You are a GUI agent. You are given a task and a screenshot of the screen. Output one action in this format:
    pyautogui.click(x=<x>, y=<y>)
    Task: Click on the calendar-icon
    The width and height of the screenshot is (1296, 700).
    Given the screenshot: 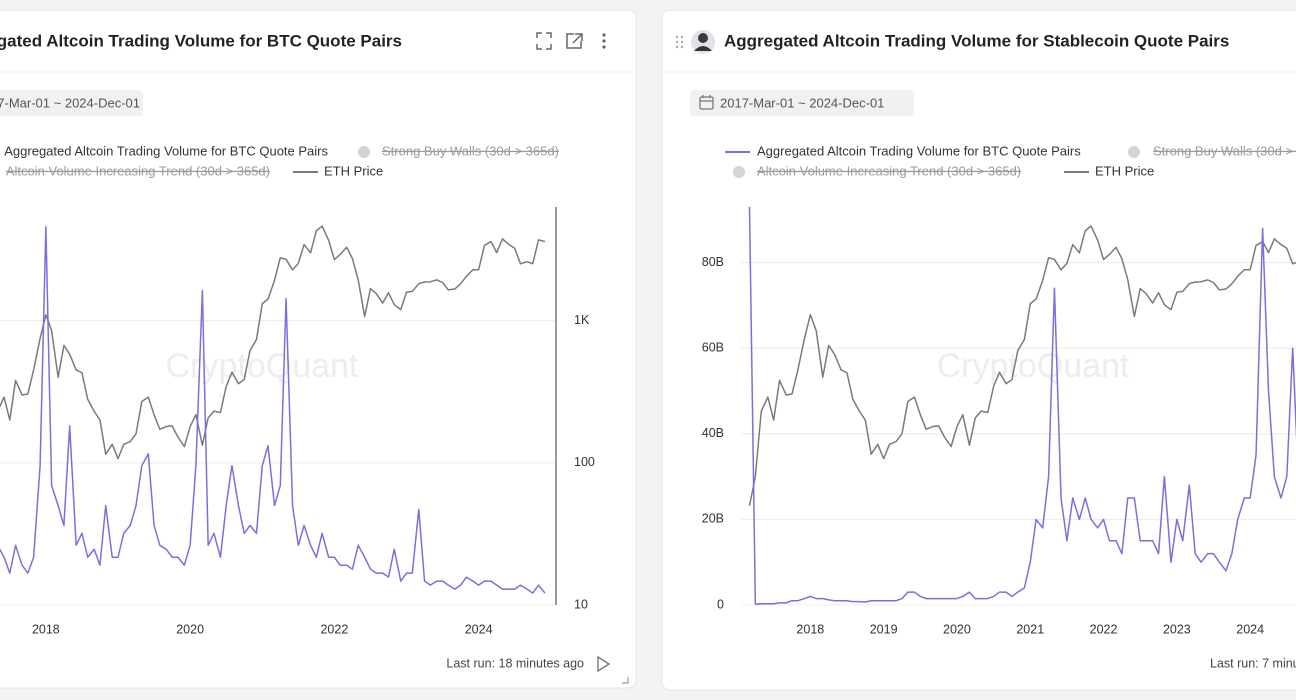 What is the action you would take?
    pyautogui.click(x=706, y=102)
    